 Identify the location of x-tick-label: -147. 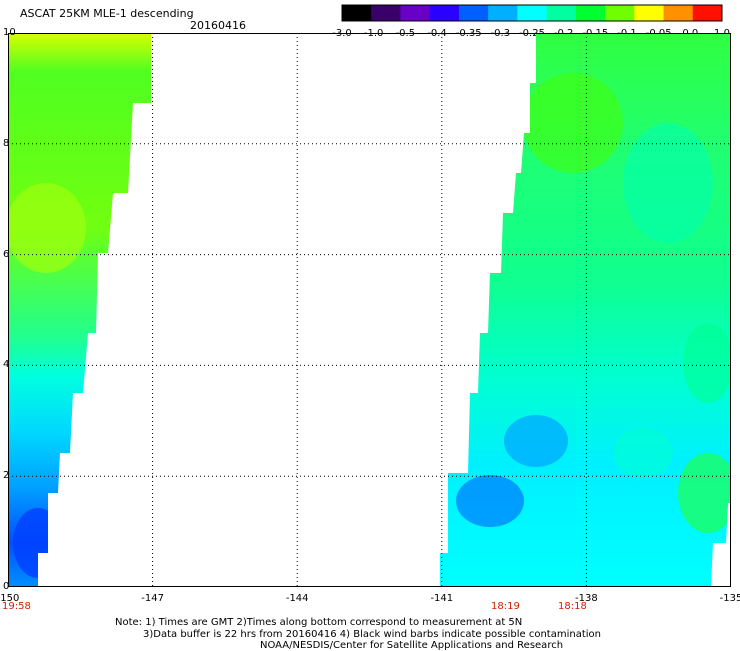
(152, 598).